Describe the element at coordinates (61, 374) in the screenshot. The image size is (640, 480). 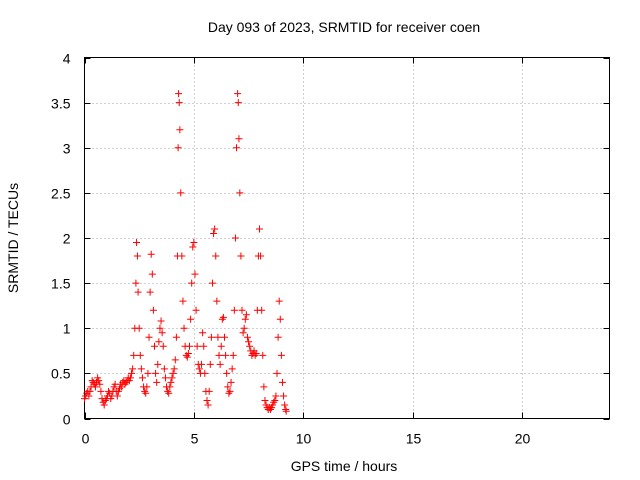
I see `y-tick-label: 0.5` at that location.